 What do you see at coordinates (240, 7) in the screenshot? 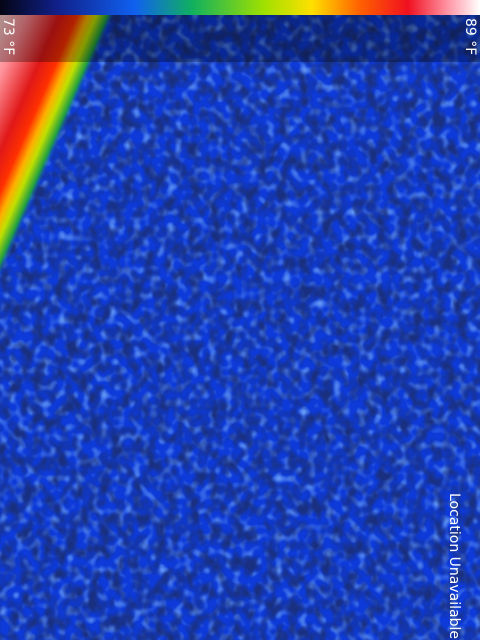
I see `color-scale` at bounding box center [240, 7].